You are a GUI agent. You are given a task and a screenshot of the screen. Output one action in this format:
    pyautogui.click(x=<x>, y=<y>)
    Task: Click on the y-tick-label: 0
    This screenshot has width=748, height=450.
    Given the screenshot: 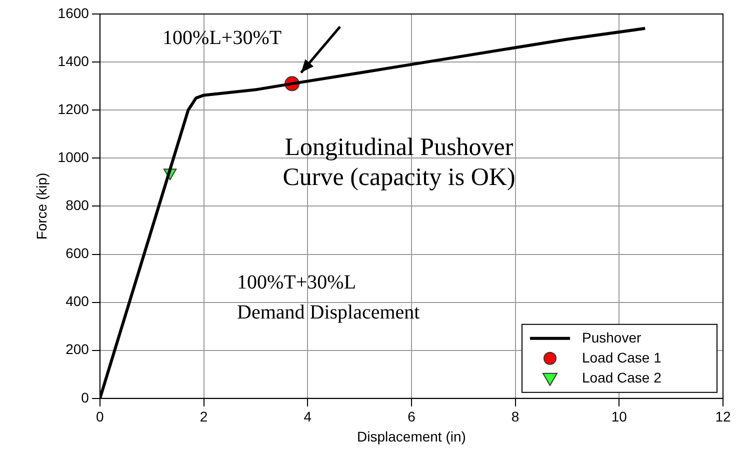 What is the action you would take?
    pyautogui.click(x=85, y=397)
    